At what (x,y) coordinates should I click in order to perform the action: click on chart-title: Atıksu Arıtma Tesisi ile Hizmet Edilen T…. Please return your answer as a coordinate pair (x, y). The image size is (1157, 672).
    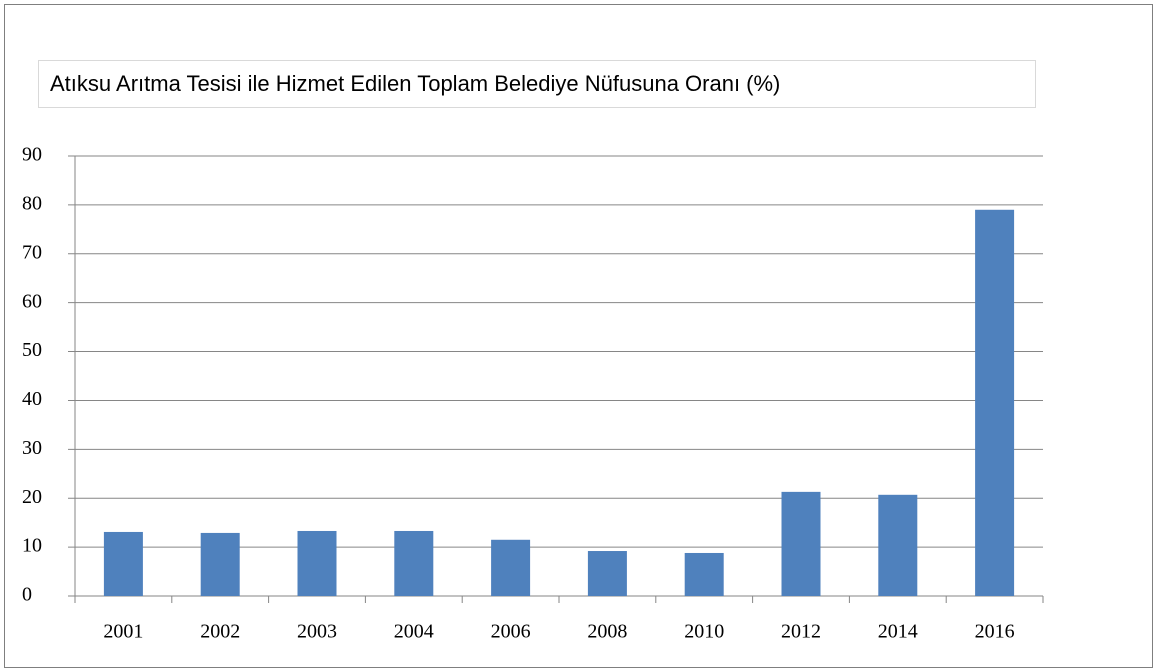
    Looking at the image, I should click on (415, 83).